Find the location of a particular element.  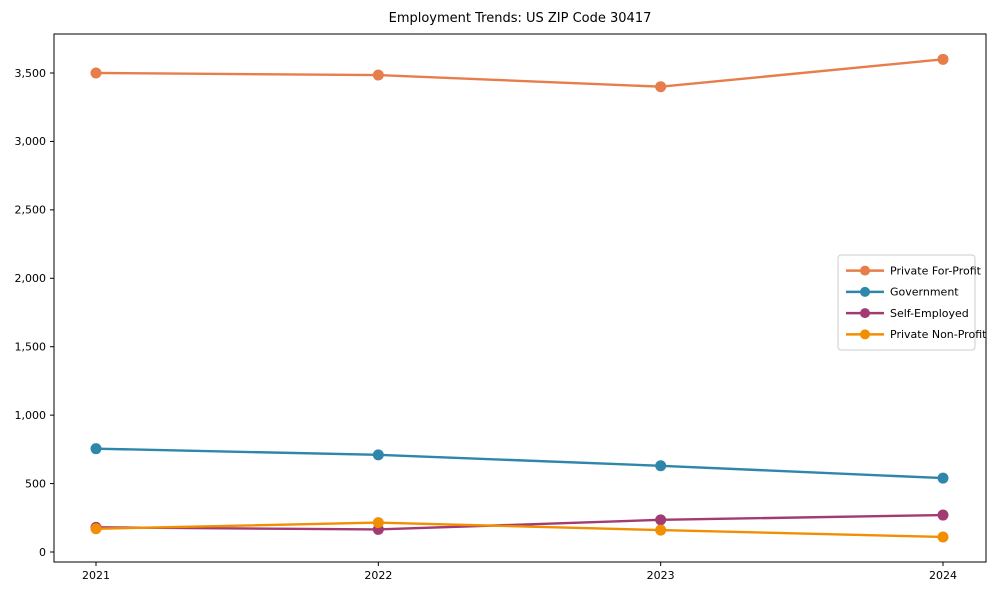

x-tick-label: 2024 is located at coordinates (943, 575).